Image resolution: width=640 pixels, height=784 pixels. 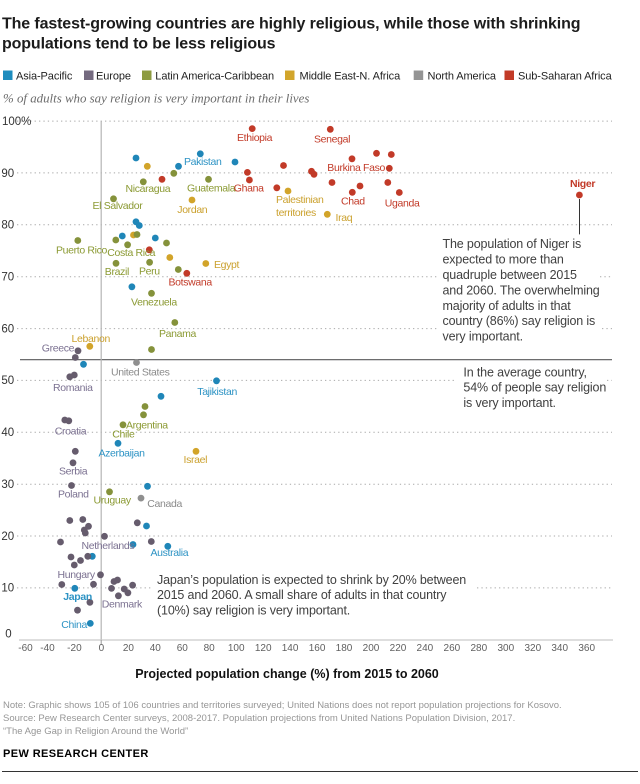 What do you see at coordinates (398, 648) in the screenshot?
I see `svg-text: 220` at bounding box center [398, 648].